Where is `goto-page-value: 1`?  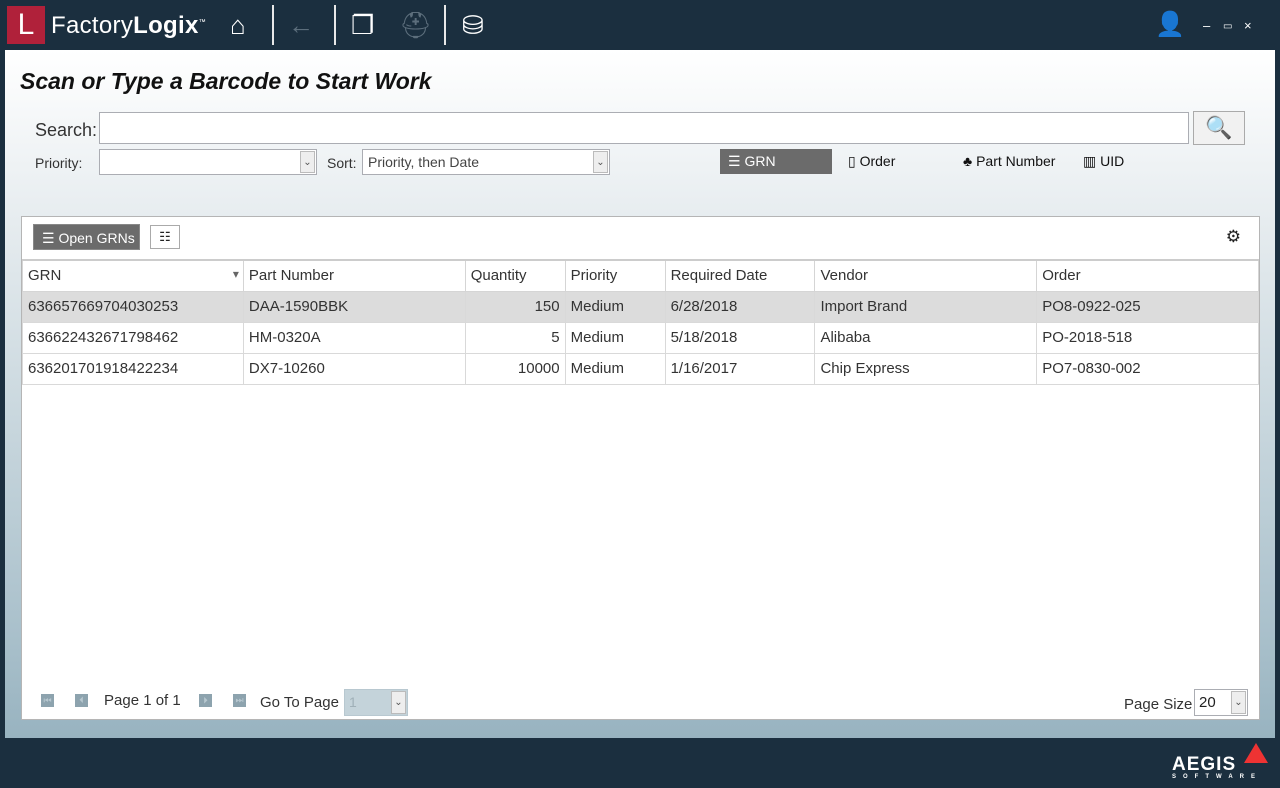
goto-page-value: 1 is located at coordinates (353, 702).